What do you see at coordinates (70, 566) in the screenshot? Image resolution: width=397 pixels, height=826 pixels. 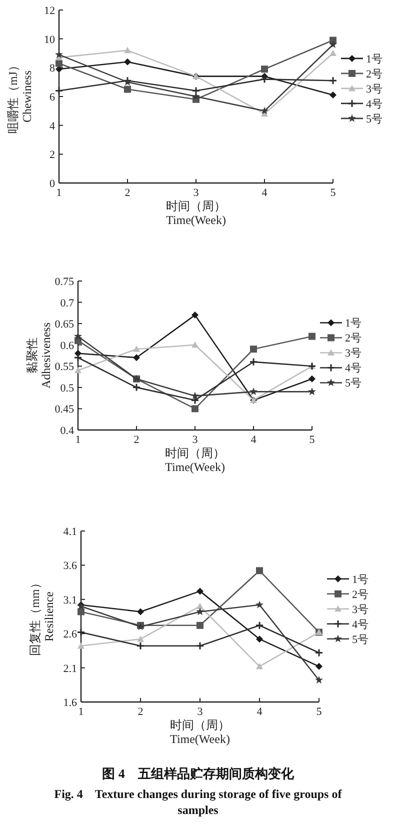 I see `y-tick-label: 3.6` at bounding box center [70, 566].